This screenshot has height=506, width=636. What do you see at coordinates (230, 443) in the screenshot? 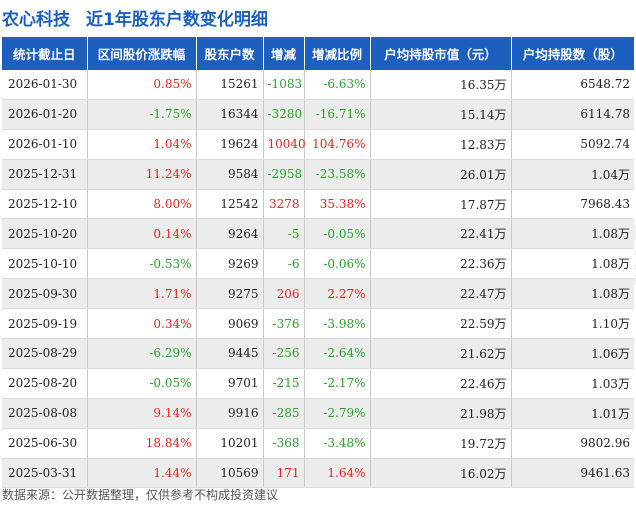
I see `cell-holders: 10201` at bounding box center [230, 443].